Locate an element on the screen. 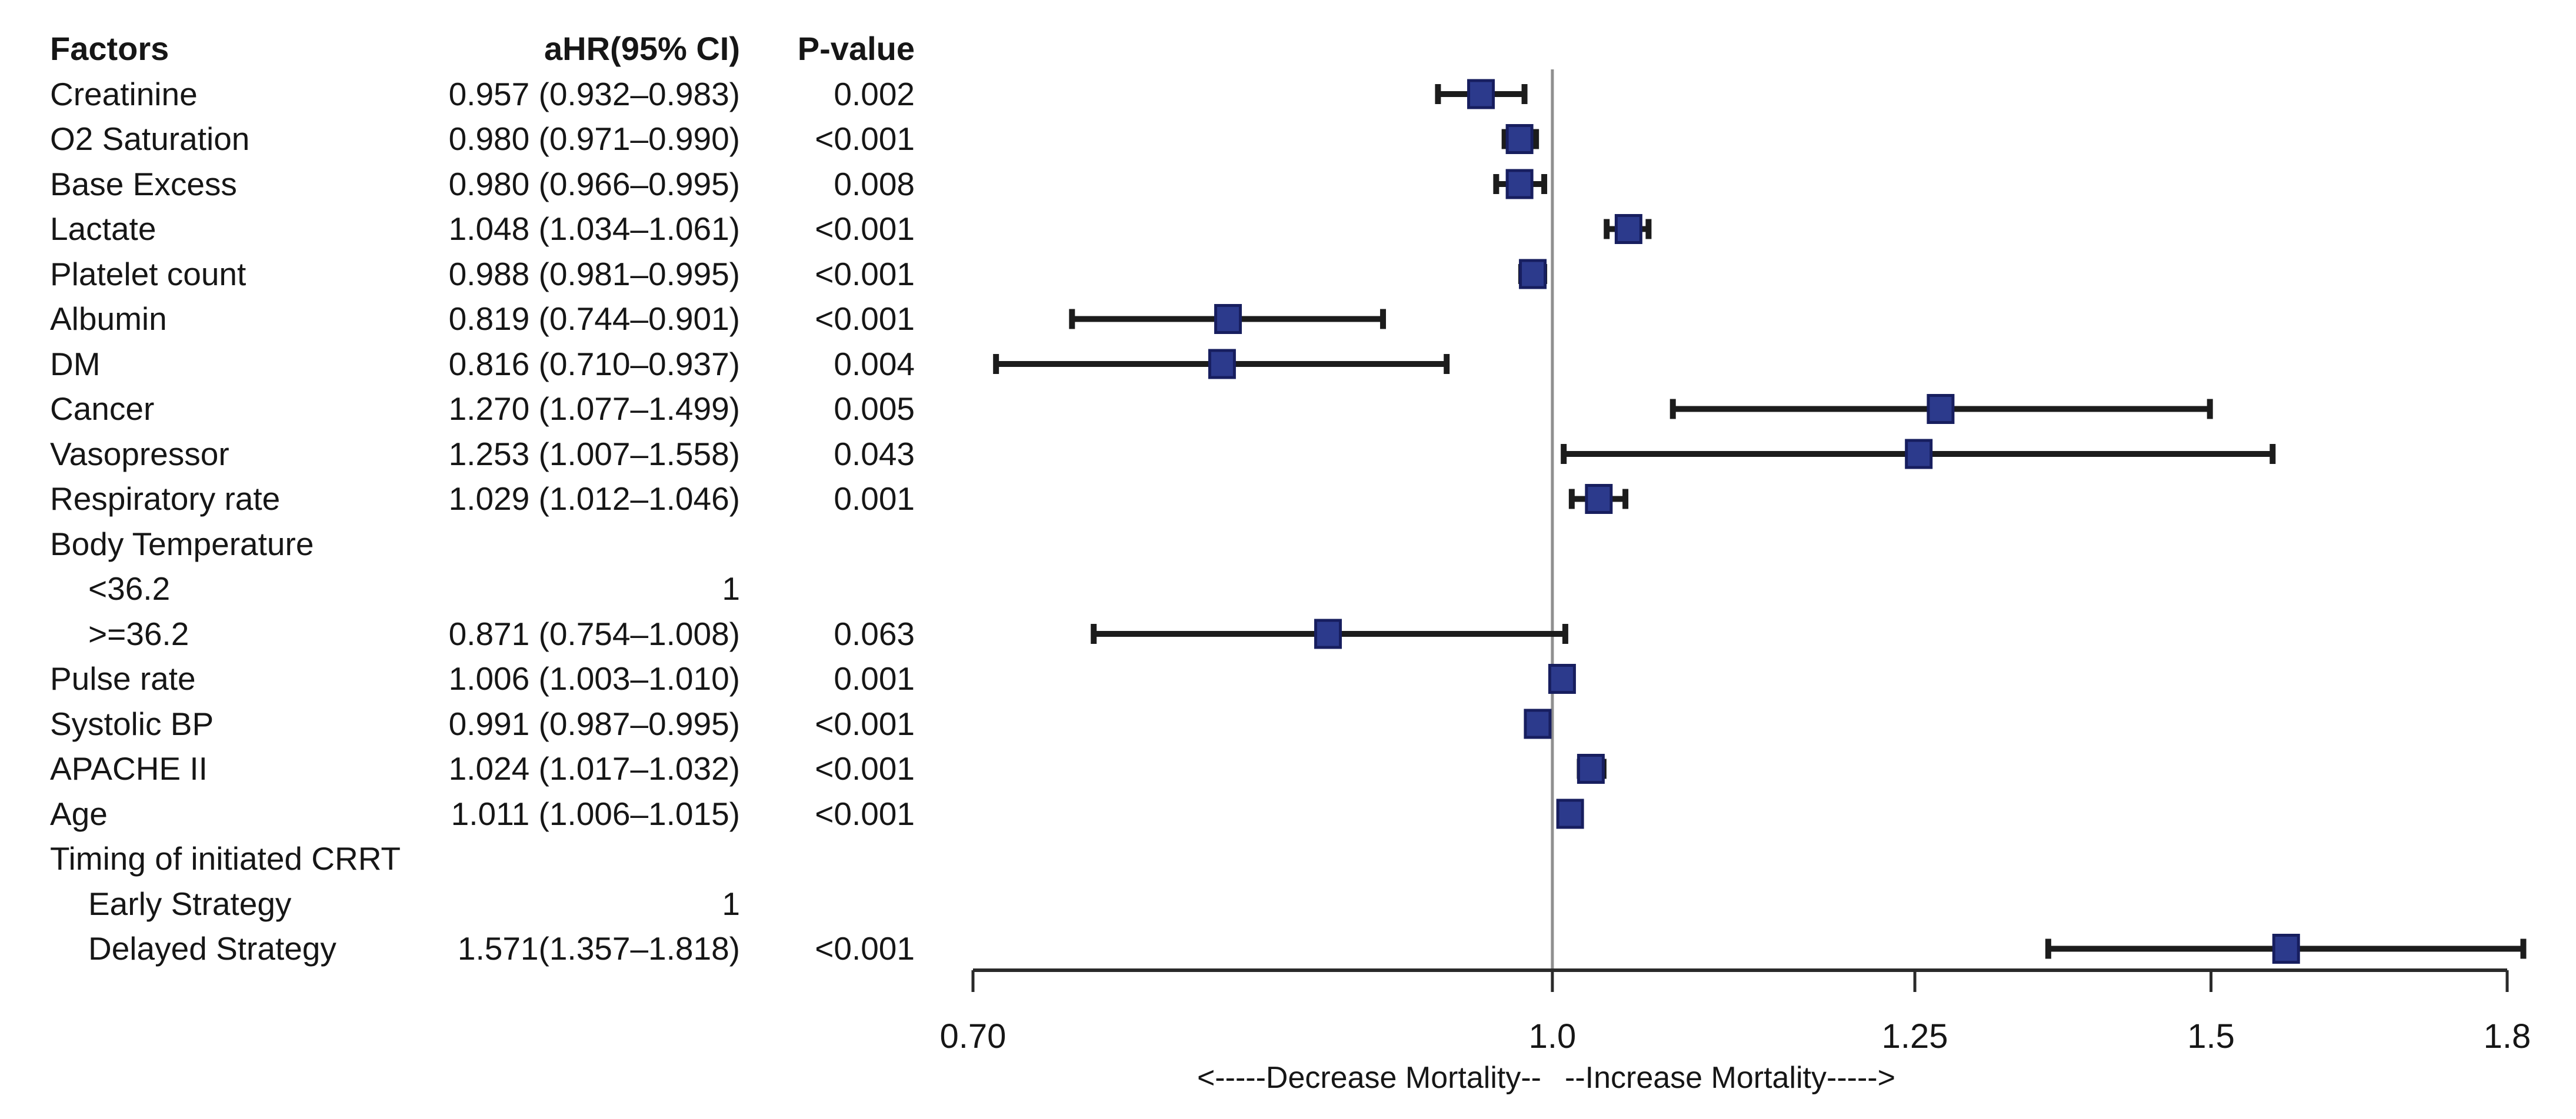  axis-direction-label-left: <-----Decrease Mortality-- is located at coordinates (1369, 1078).